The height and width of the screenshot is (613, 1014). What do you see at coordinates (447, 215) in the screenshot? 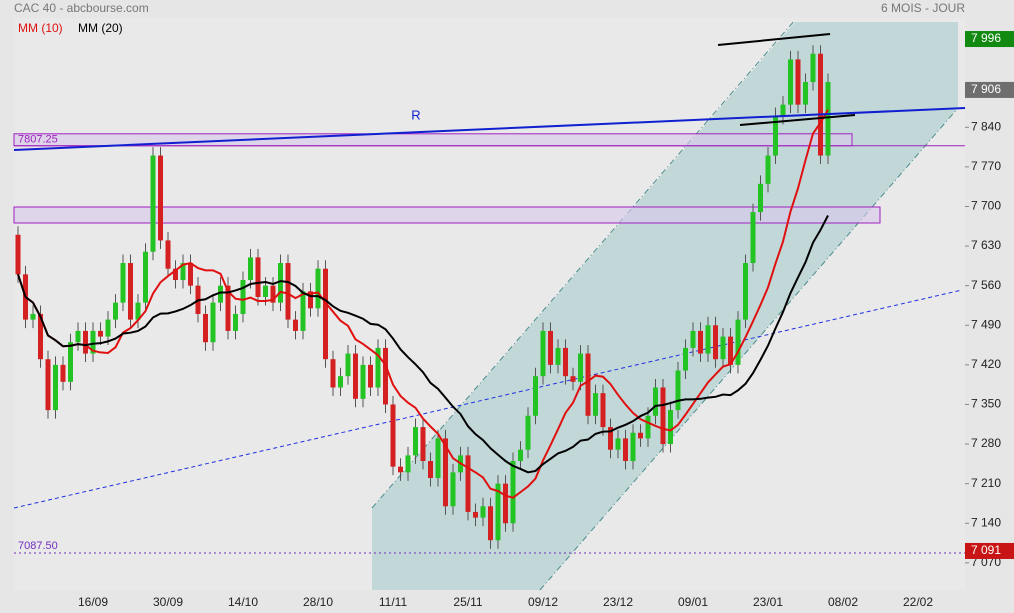
I see `zone` at bounding box center [447, 215].